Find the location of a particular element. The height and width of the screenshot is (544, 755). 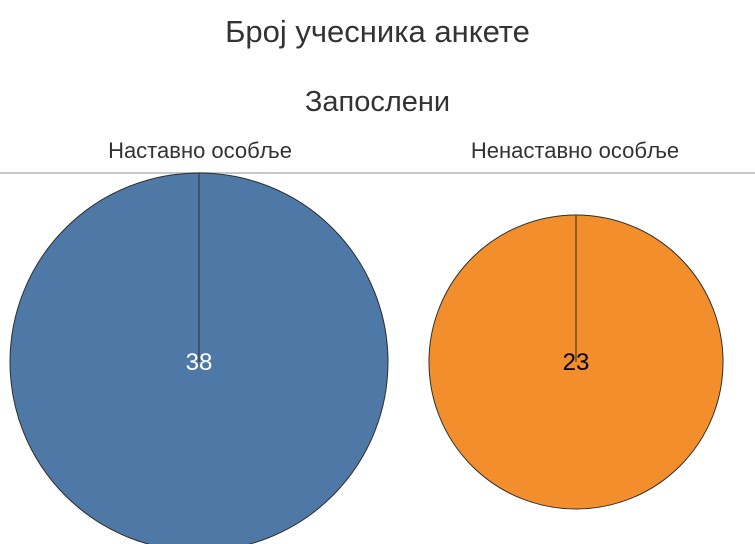

chart-subtitle: Запослени is located at coordinates (377, 102).